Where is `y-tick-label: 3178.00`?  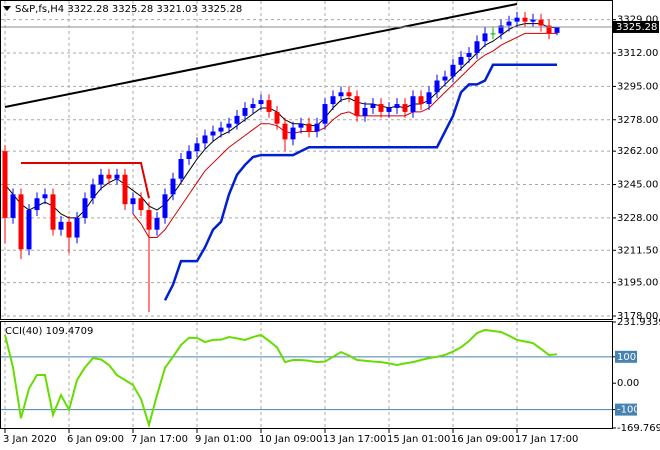 y-tick-label: 3178.00 is located at coordinates (637, 316).